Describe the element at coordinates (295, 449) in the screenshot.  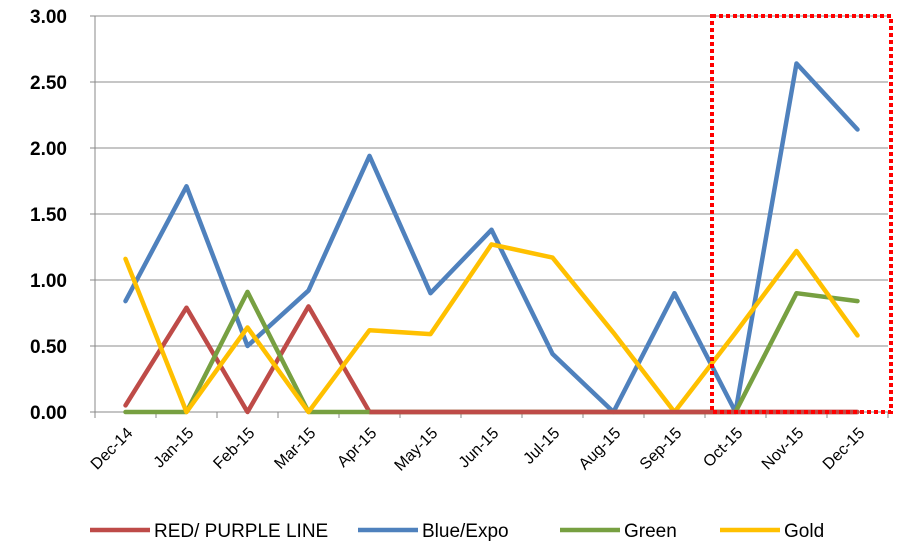
I see `x-tick-label: Mar-15` at that location.